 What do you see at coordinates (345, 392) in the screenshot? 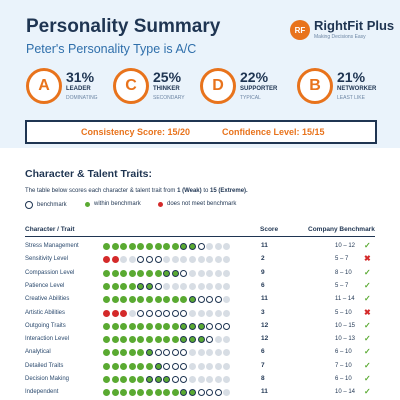
I see `trait-benchmark: 10 – 14` at bounding box center [345, 392].